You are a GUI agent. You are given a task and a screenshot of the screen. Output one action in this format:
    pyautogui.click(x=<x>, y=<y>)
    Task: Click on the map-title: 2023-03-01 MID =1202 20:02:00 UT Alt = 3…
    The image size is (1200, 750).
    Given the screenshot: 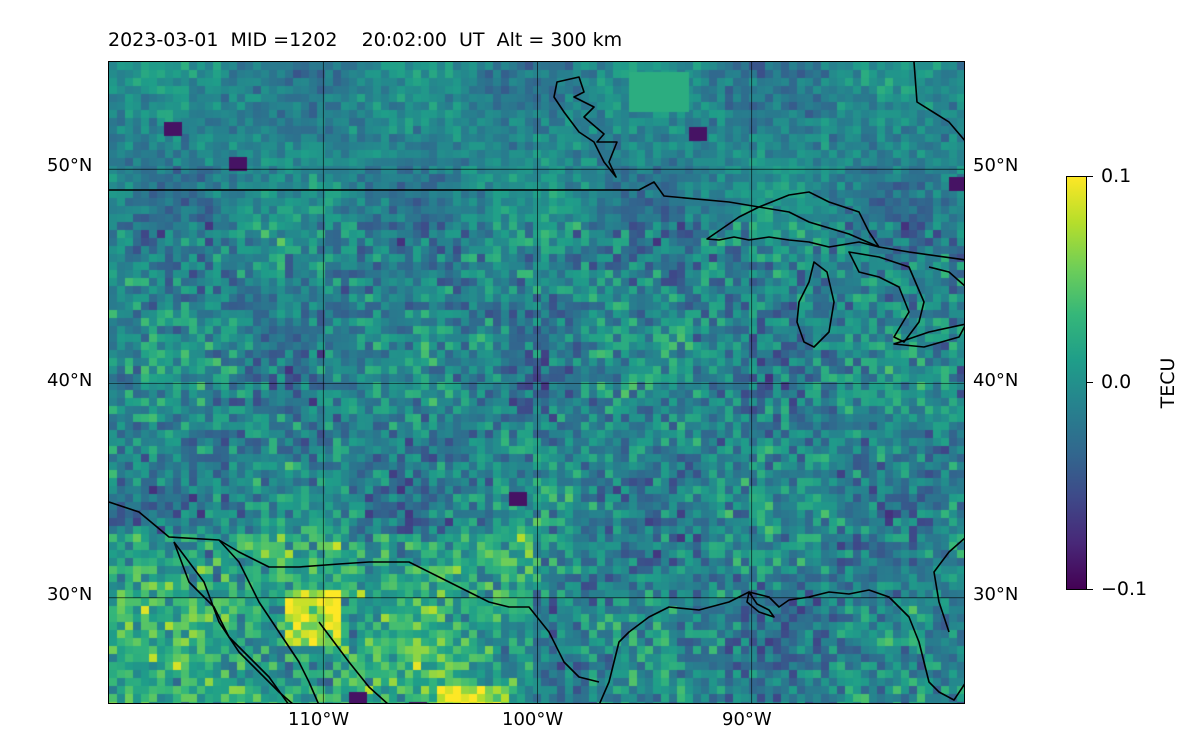 What is the action you would take?
    pyautogui.click(x=365, y=40)
    